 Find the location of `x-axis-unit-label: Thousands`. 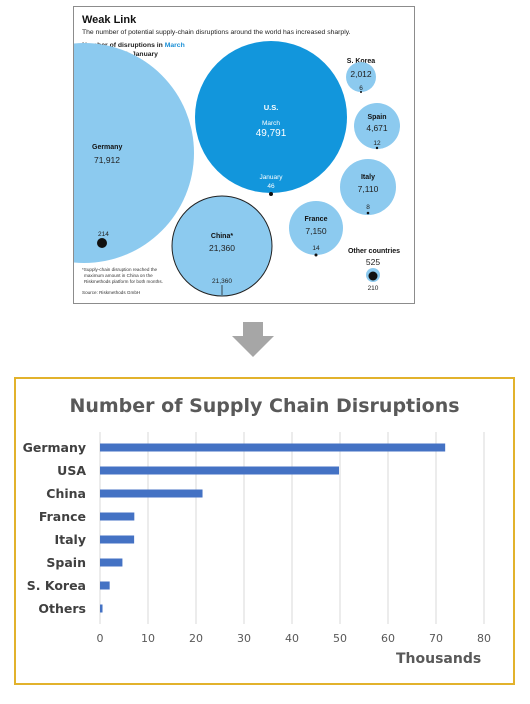

x-axis-unit-label: Thousands is located at coordinates (439, 659).